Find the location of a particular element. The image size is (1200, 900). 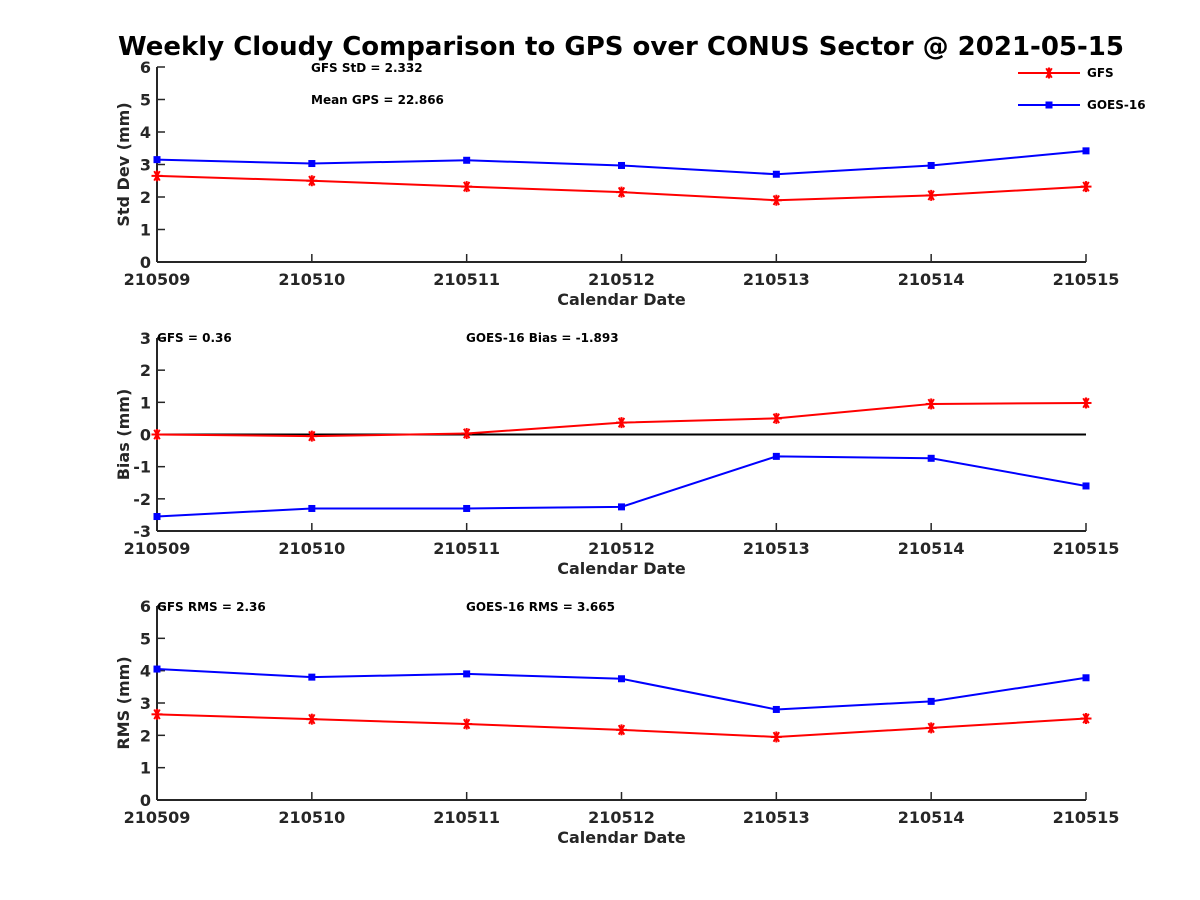

y-axis-label: RMS (mm) is located at coordinates (123, 702).